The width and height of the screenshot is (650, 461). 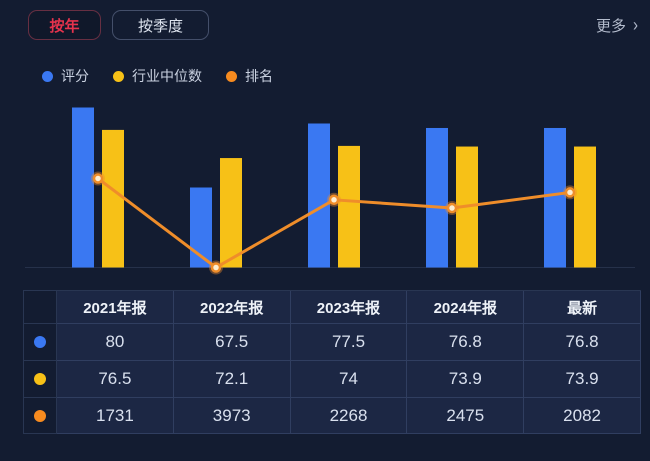 I want to click on table-cell-rank-0: 1731, so click(x=115, y=416).